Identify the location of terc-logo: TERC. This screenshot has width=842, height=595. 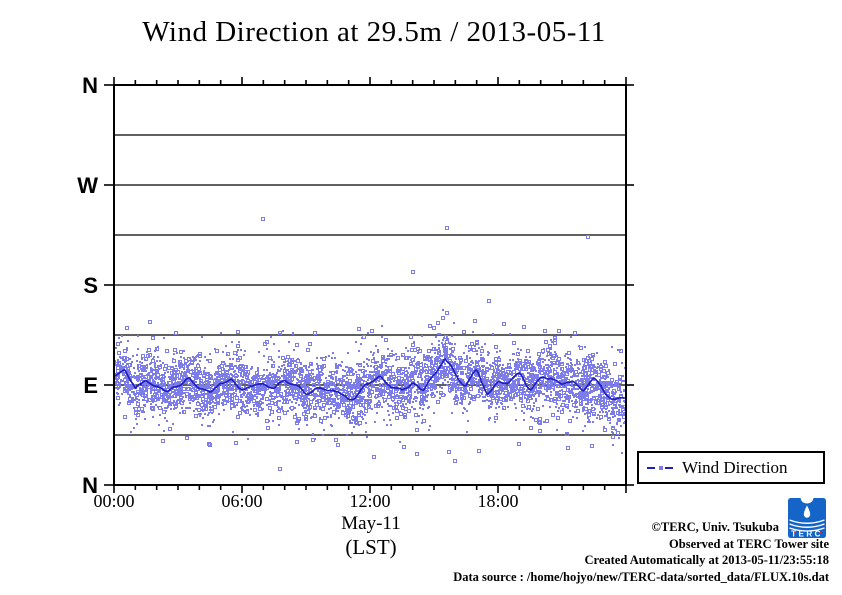
(807, 518).